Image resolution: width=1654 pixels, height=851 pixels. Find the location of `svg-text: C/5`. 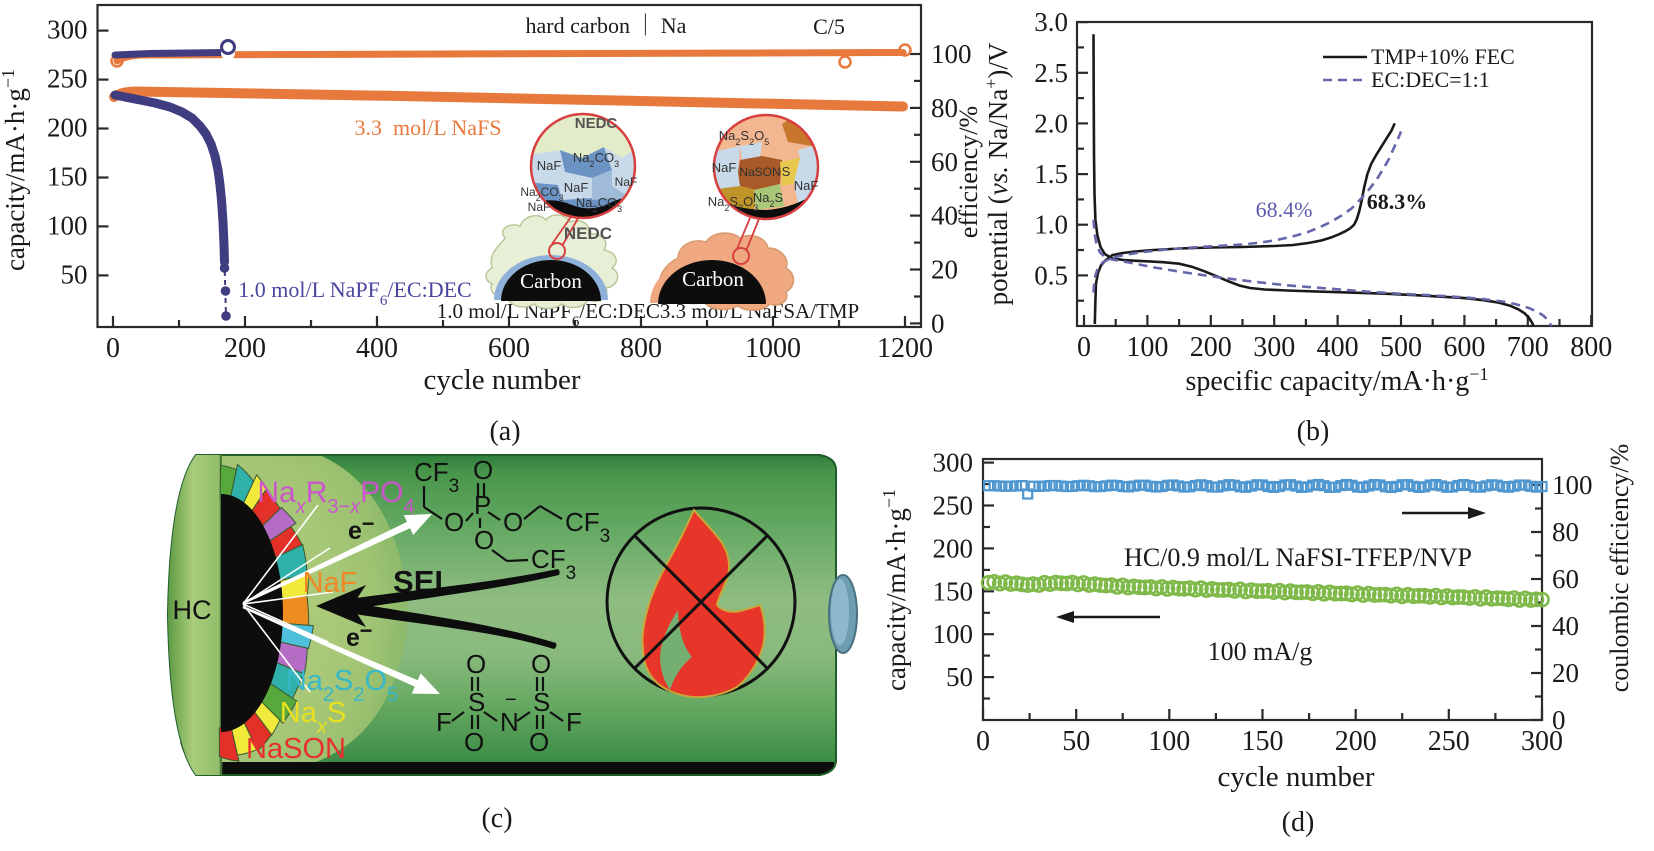

svg-text: C/5 is located at coordinates (829, 26).